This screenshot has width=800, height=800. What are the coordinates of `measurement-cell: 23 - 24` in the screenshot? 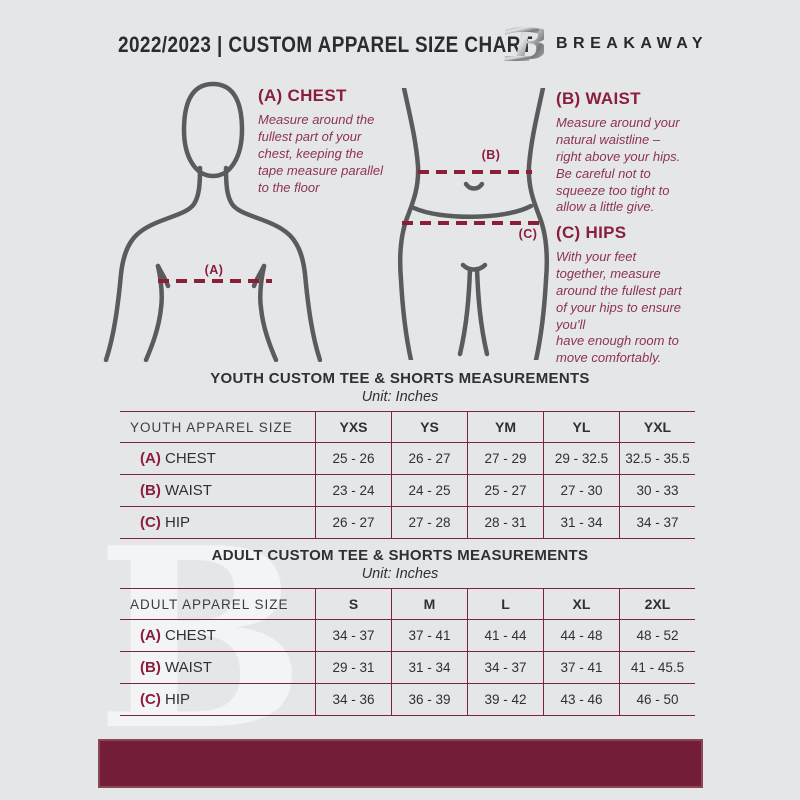 It's located at (353, 490).